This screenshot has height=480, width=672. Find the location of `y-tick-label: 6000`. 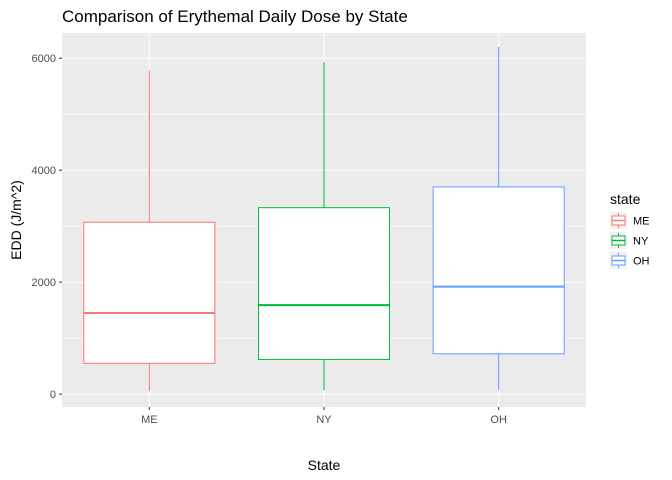

y-tick-label: 6000 is located at coordinates (44, 59).